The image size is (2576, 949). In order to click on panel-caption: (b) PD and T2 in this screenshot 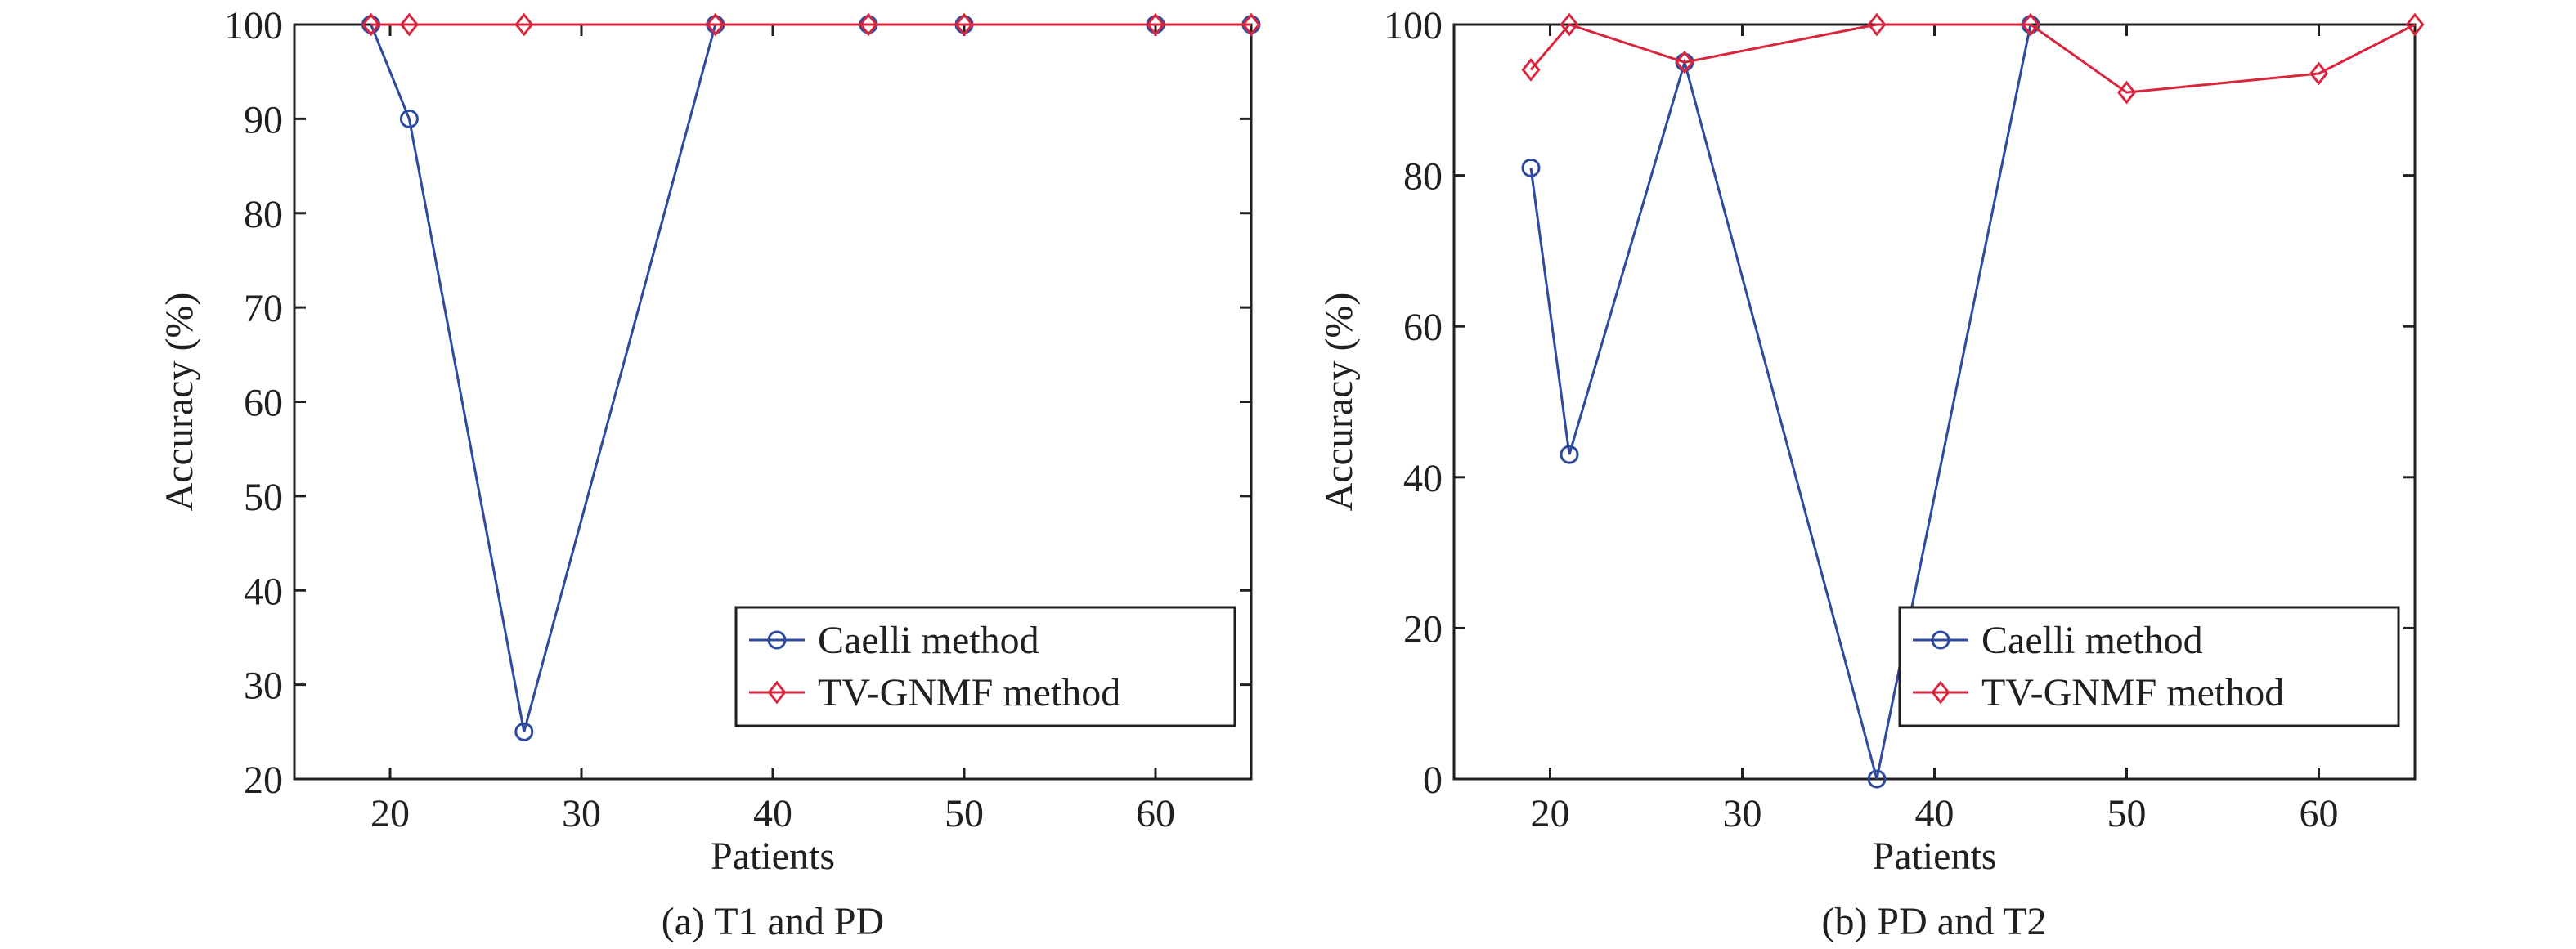, I will do `click(1934, 922)`.